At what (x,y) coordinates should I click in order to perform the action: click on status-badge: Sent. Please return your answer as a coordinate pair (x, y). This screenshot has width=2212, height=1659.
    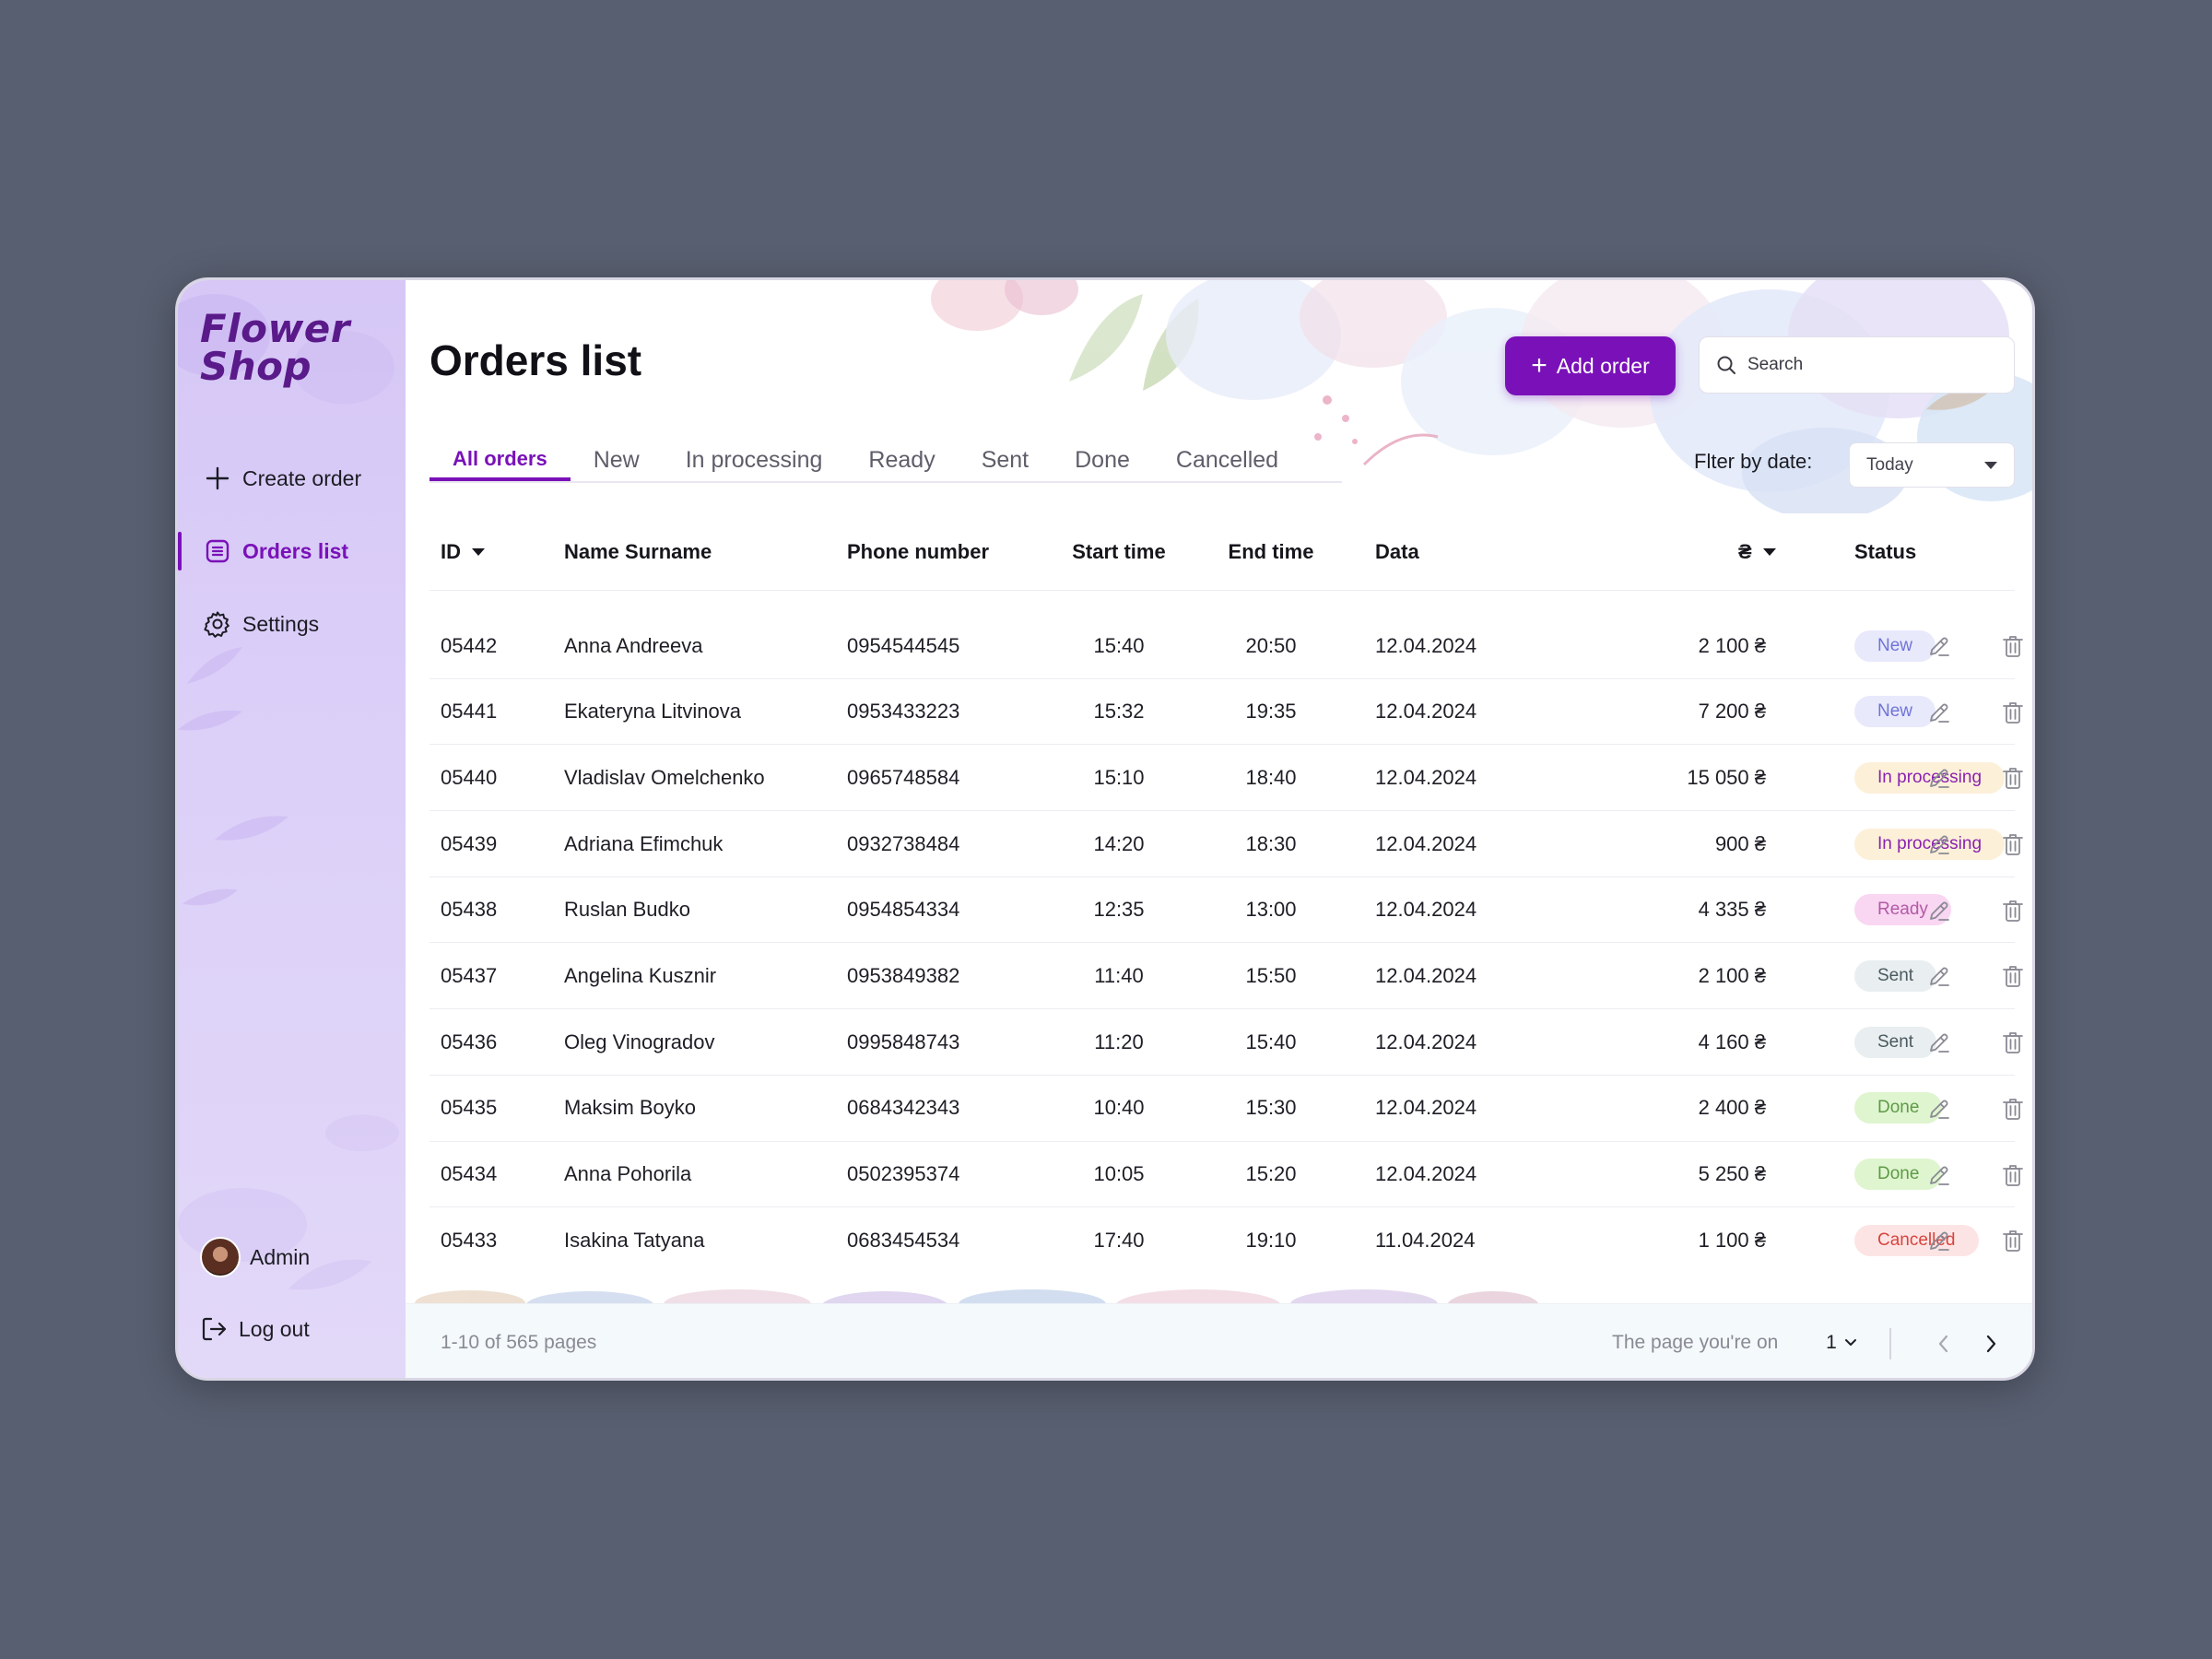
    Looking at the image, I should click on (1895, 1042).